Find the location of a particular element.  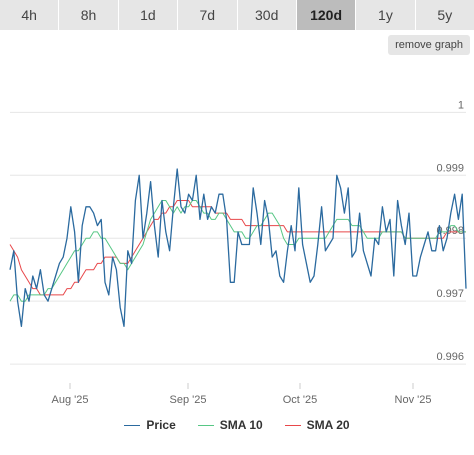

legend-swatch-price is located at coordinates (132, 425).